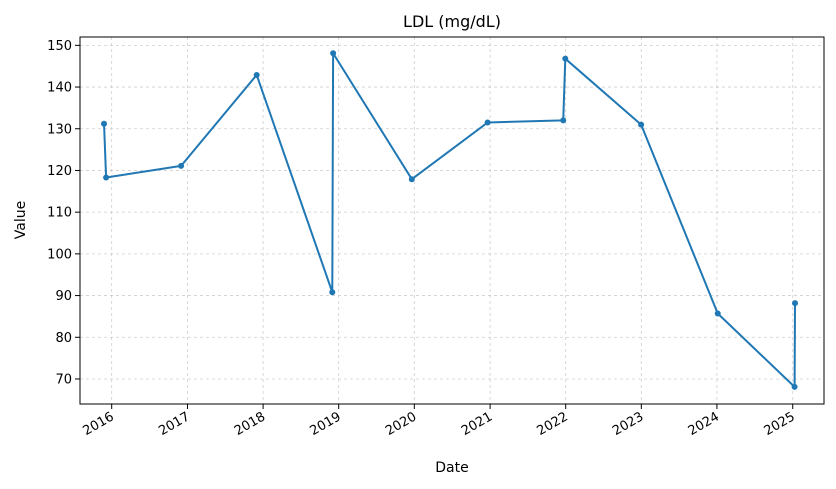 The width and height of the screenshot is (836, 489). I want to click on x-tick-label: 2017, so click(174, 424).